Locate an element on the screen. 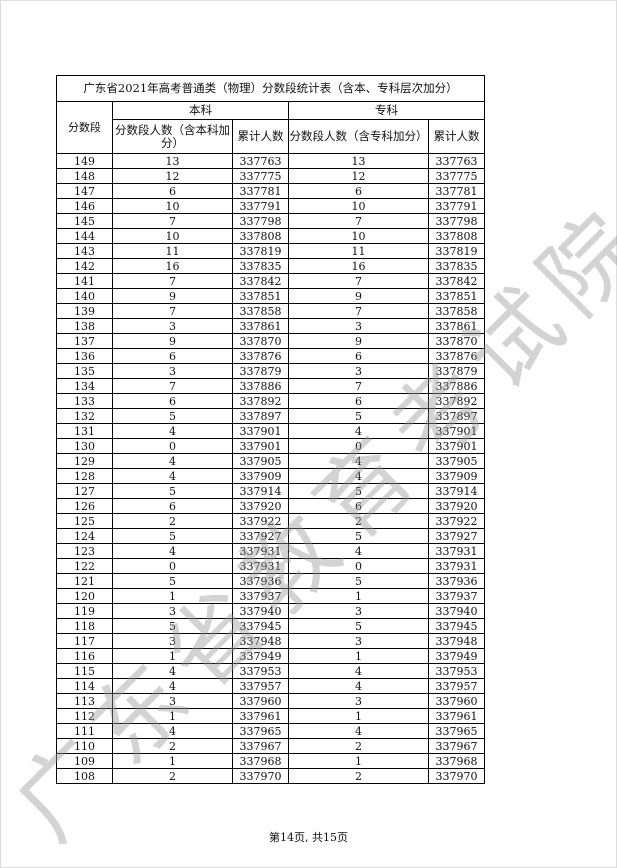 Image resolution: width=617 pixels, height=868 pixels. cell-score: 125 is located at coordinates (84, 521).